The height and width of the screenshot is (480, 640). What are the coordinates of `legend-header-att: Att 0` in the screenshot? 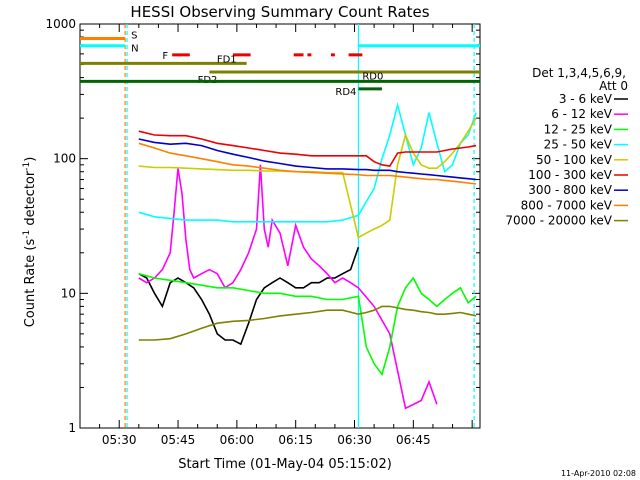 It's located at (613, 86).